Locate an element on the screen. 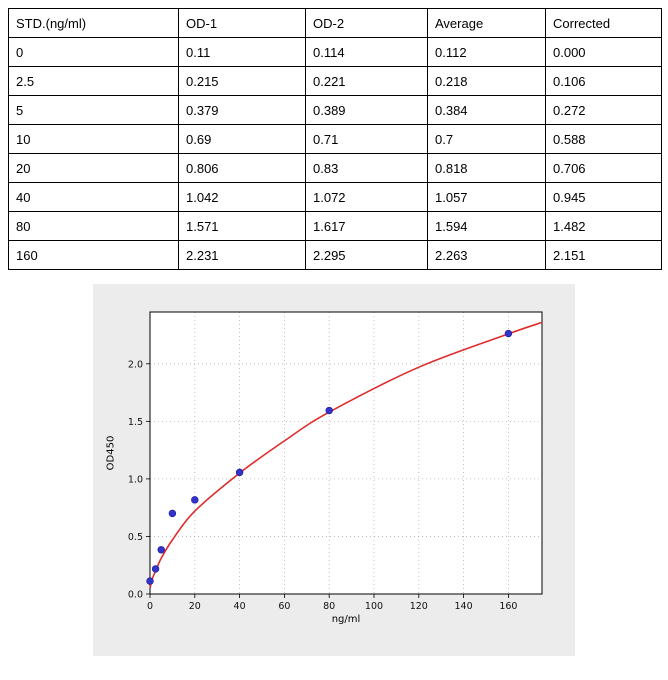  table-cell: 80 is located at coordinates (93, 226).